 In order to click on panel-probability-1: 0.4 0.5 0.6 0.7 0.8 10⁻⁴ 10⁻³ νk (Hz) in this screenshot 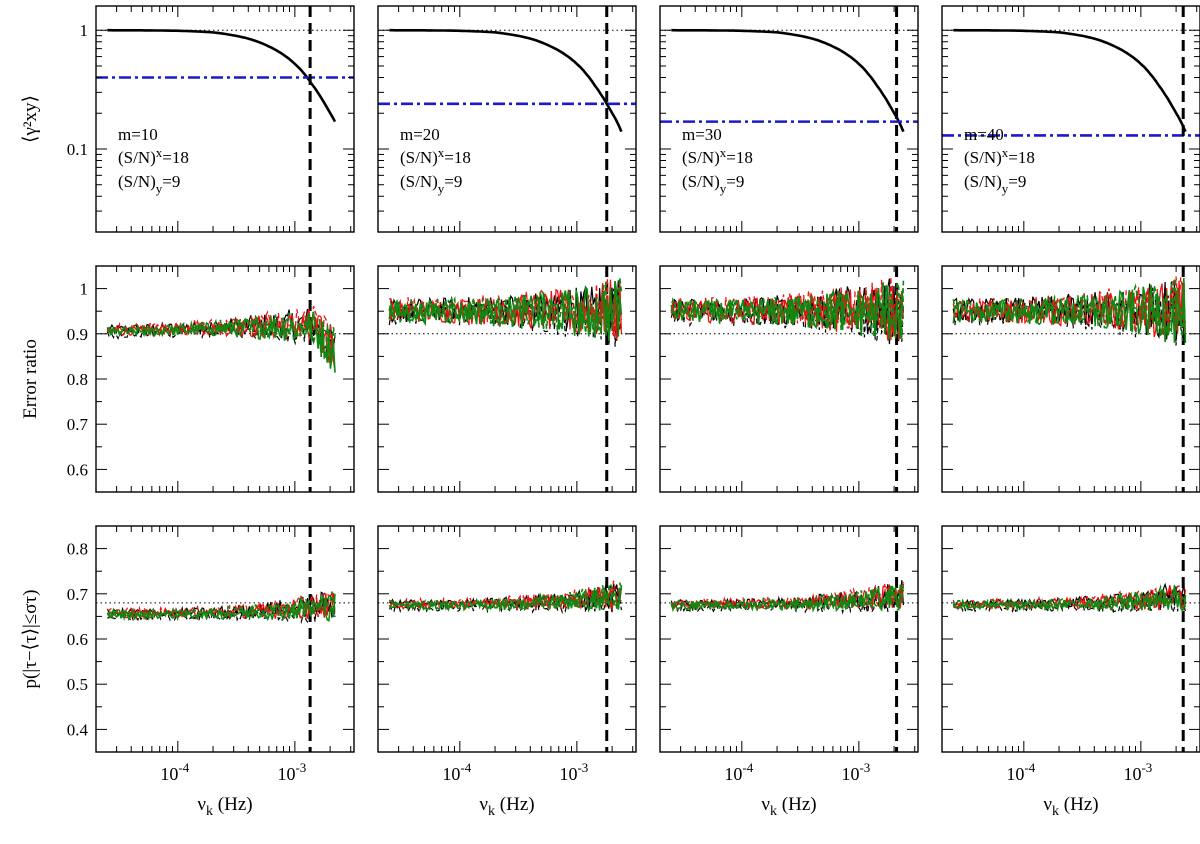, I will do `click(211, 672)`.